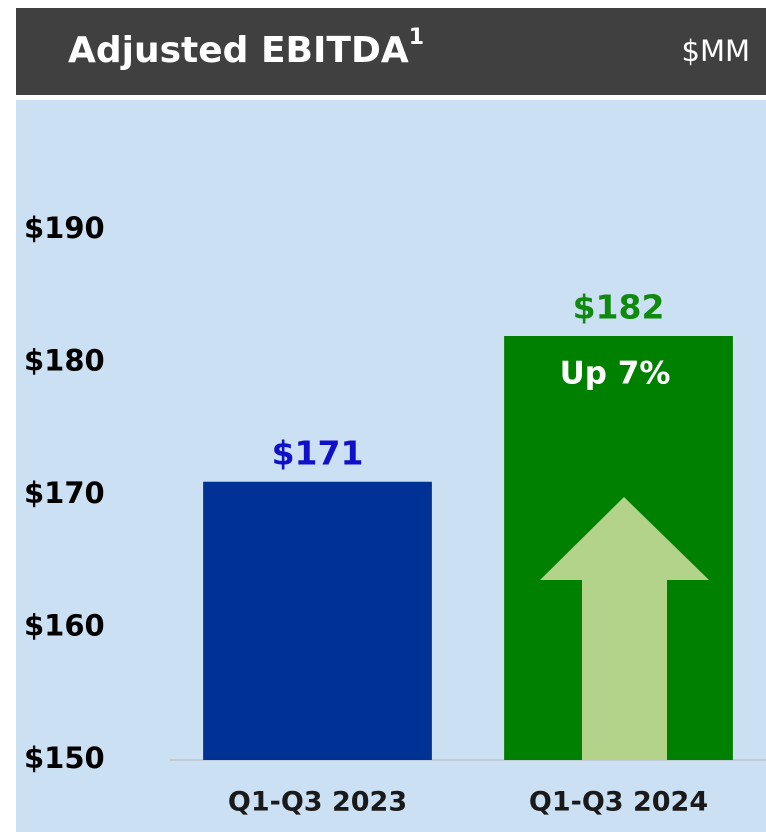  What do you see at coordinates (317, 620) in the screenshot?
I see `bar` at bounding box center [317, 620].